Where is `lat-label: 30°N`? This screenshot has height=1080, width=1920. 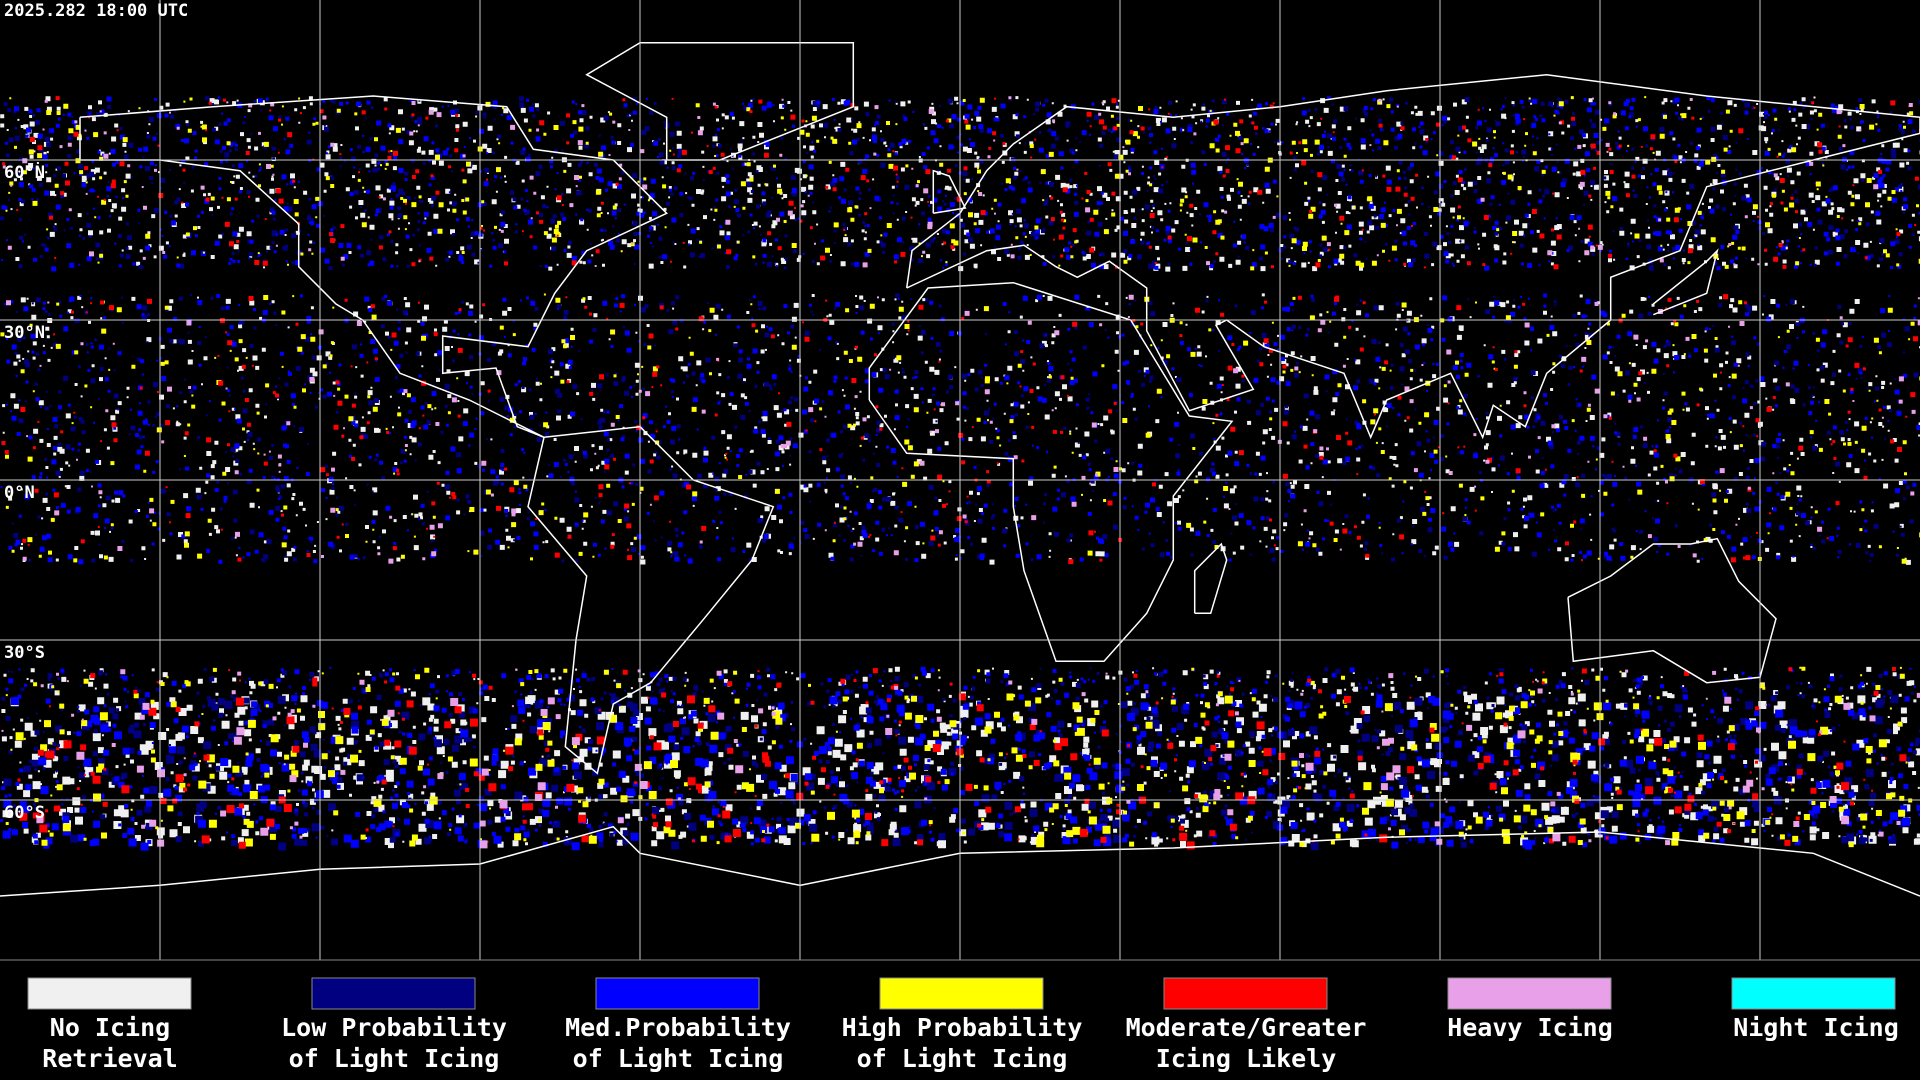
lat-label: 30°N is located at coordinates (24, 333).